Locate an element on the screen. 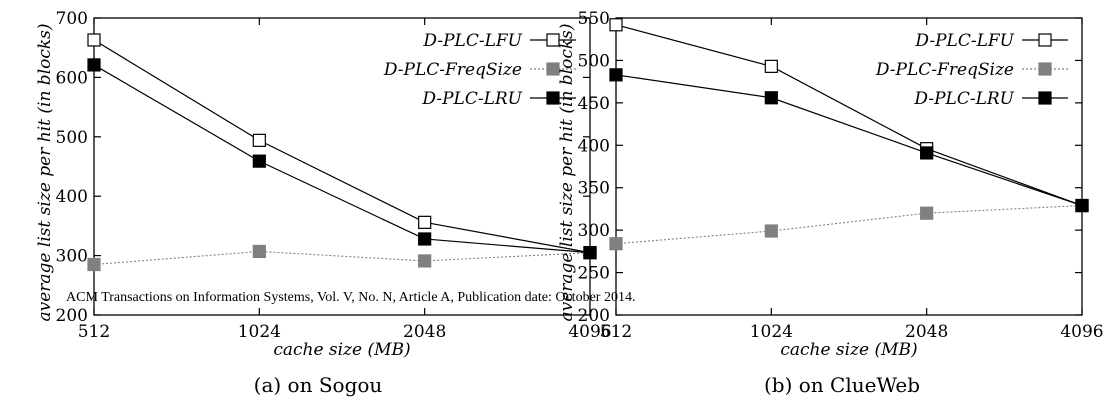 This screenshot has height=403, width=1114. y-tick-label: 600 is located at coordinates (72, 78).